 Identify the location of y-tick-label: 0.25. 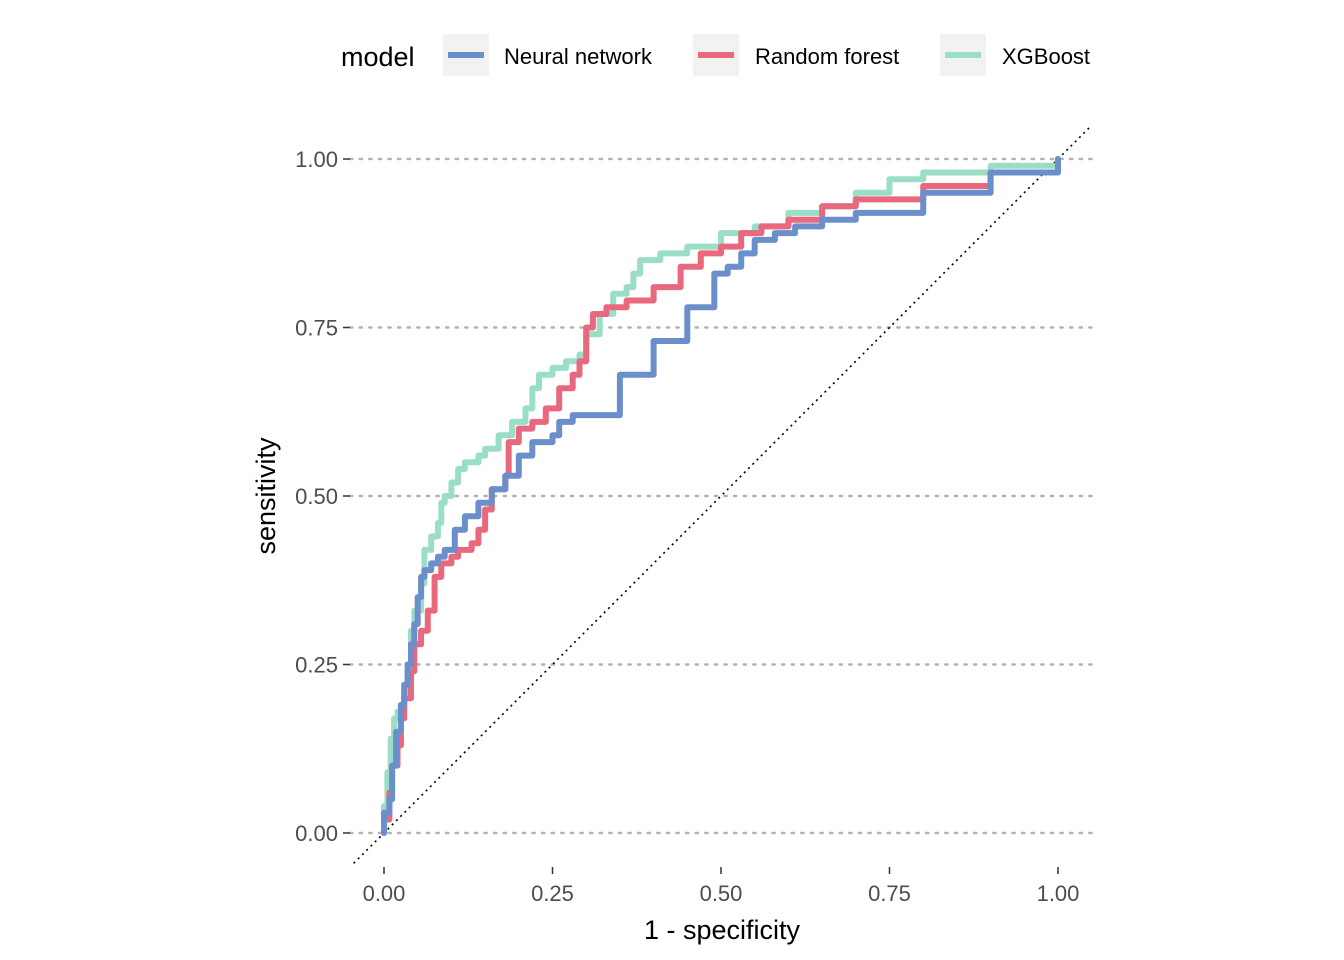
(316, 665).